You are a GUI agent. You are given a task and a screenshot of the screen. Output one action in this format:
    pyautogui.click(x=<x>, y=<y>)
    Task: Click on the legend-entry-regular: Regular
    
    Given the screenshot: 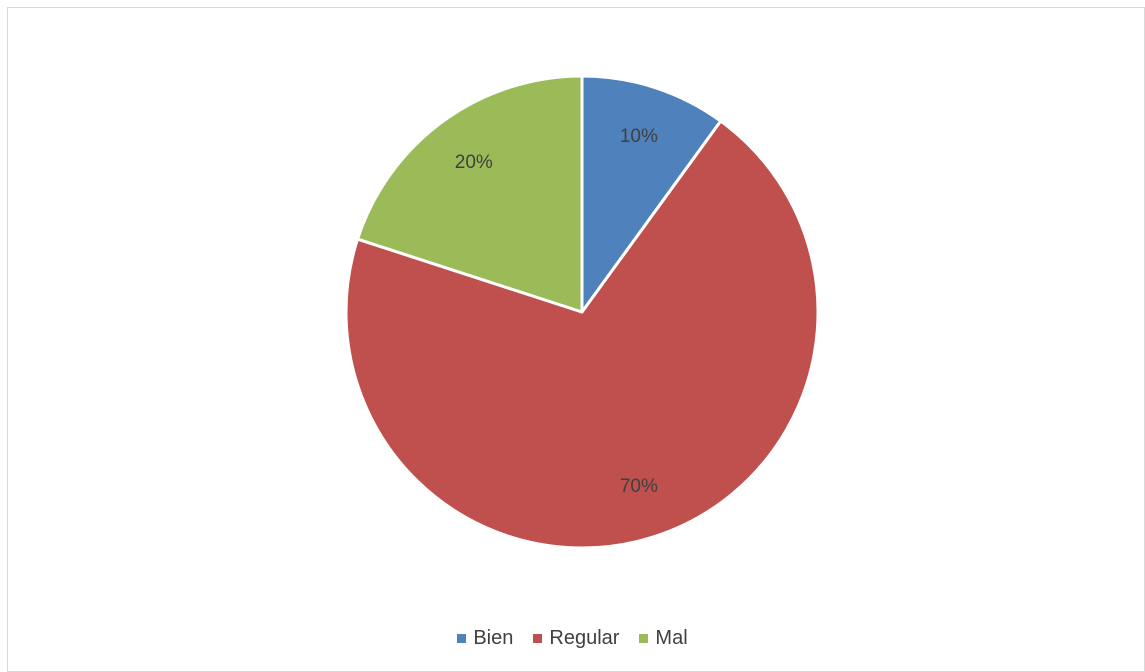 What is the action you would take?
    pyautogui.click(x=576, y=638)
    